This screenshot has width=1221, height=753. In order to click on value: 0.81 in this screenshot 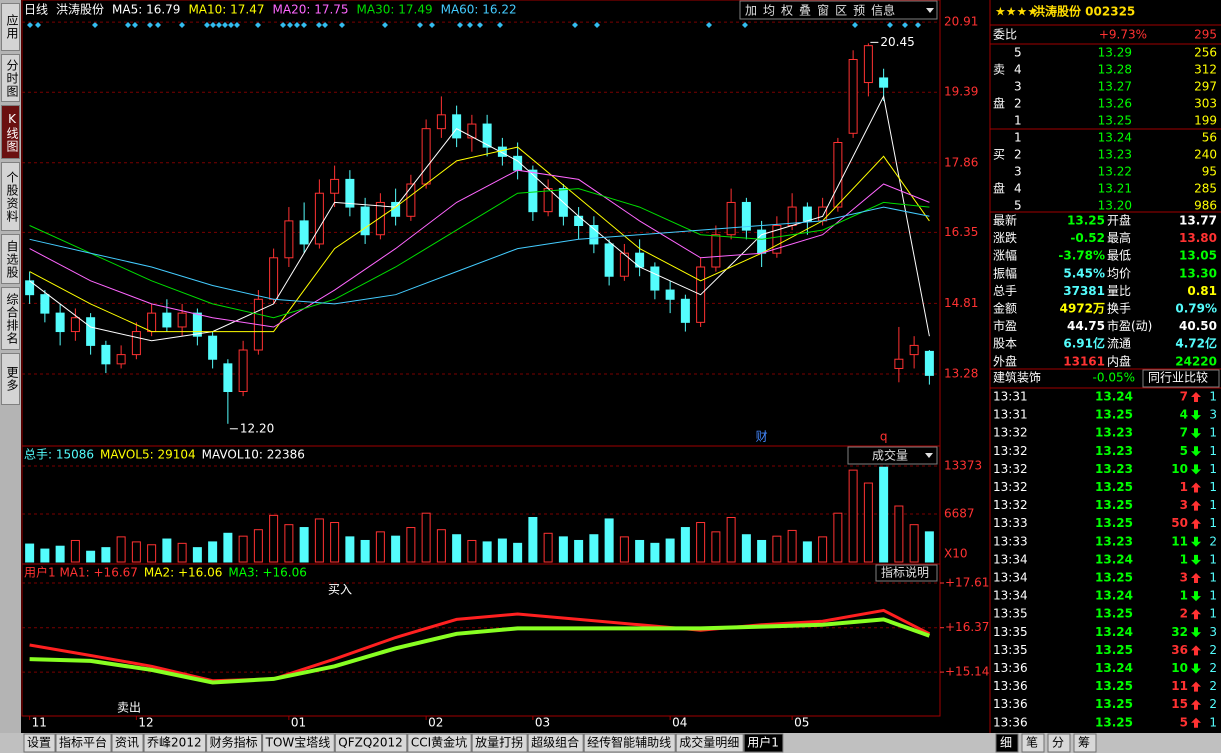, I will do `click(1202, 291)`.